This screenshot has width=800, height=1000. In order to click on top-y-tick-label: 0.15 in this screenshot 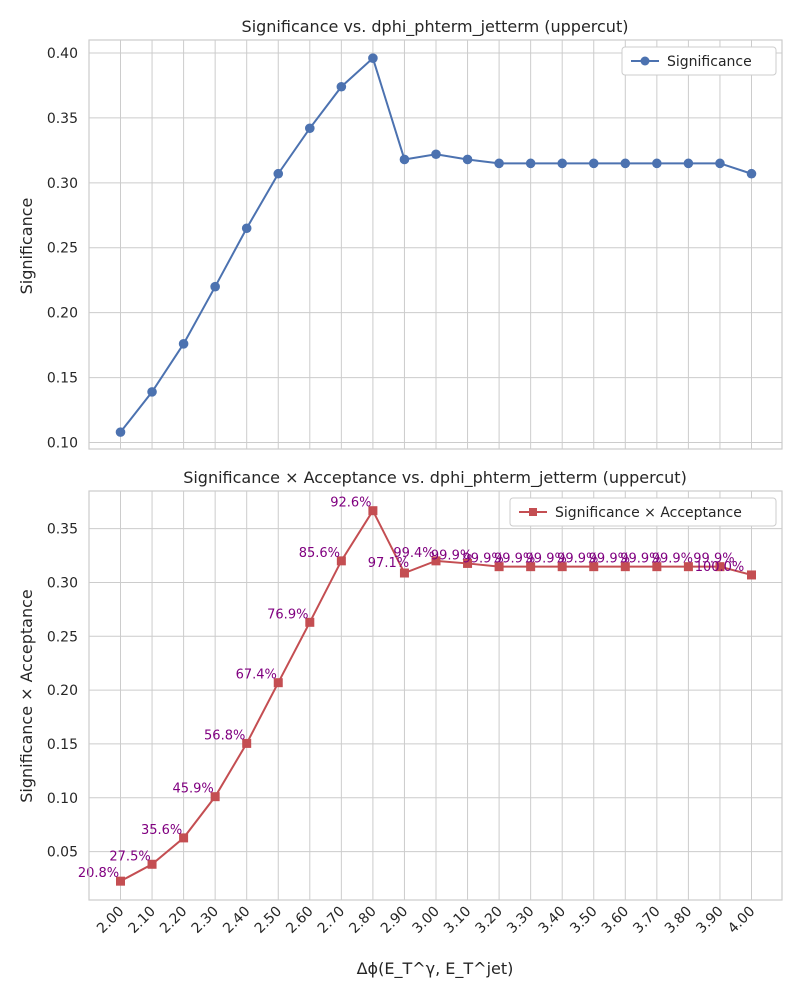, I will do `click(62, 379)`.